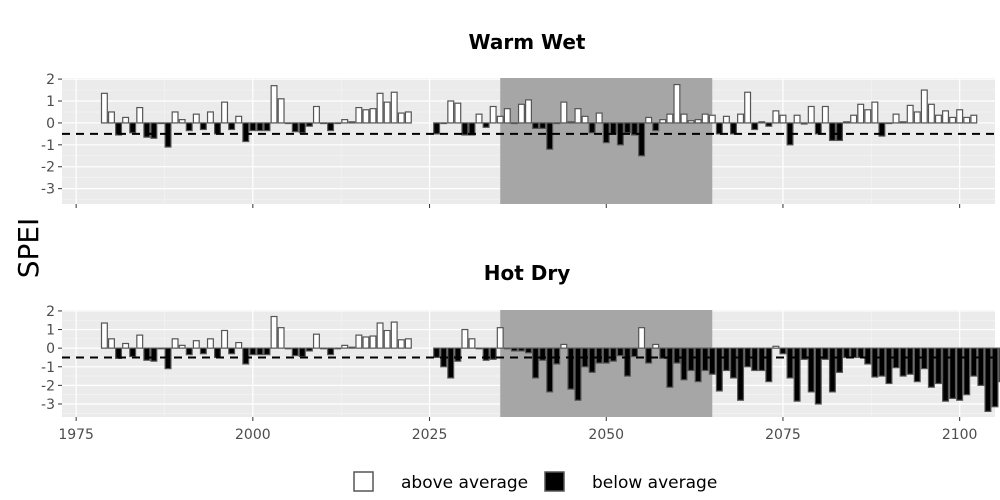 Image resolution: width=1000 pixels, height=500 pixels. I want to click on bar-hot-dry-2010, so click(324, 348).